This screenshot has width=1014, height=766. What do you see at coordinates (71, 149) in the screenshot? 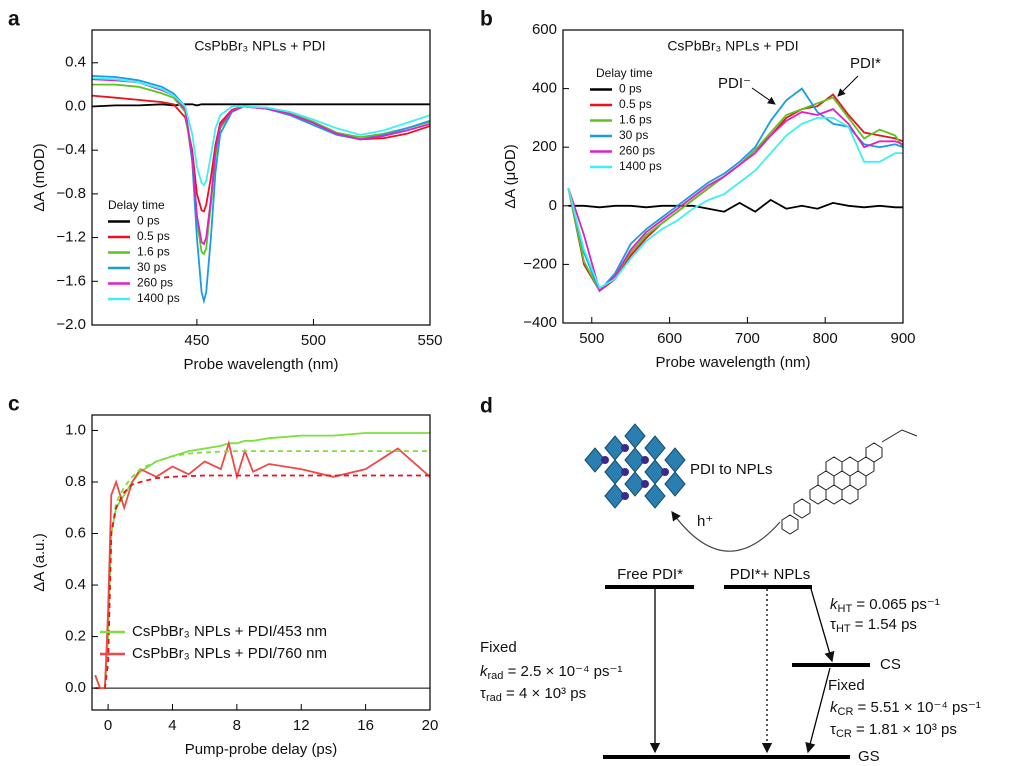
I see `y-tick-label: −0.4` at bounding box center [71, 149].